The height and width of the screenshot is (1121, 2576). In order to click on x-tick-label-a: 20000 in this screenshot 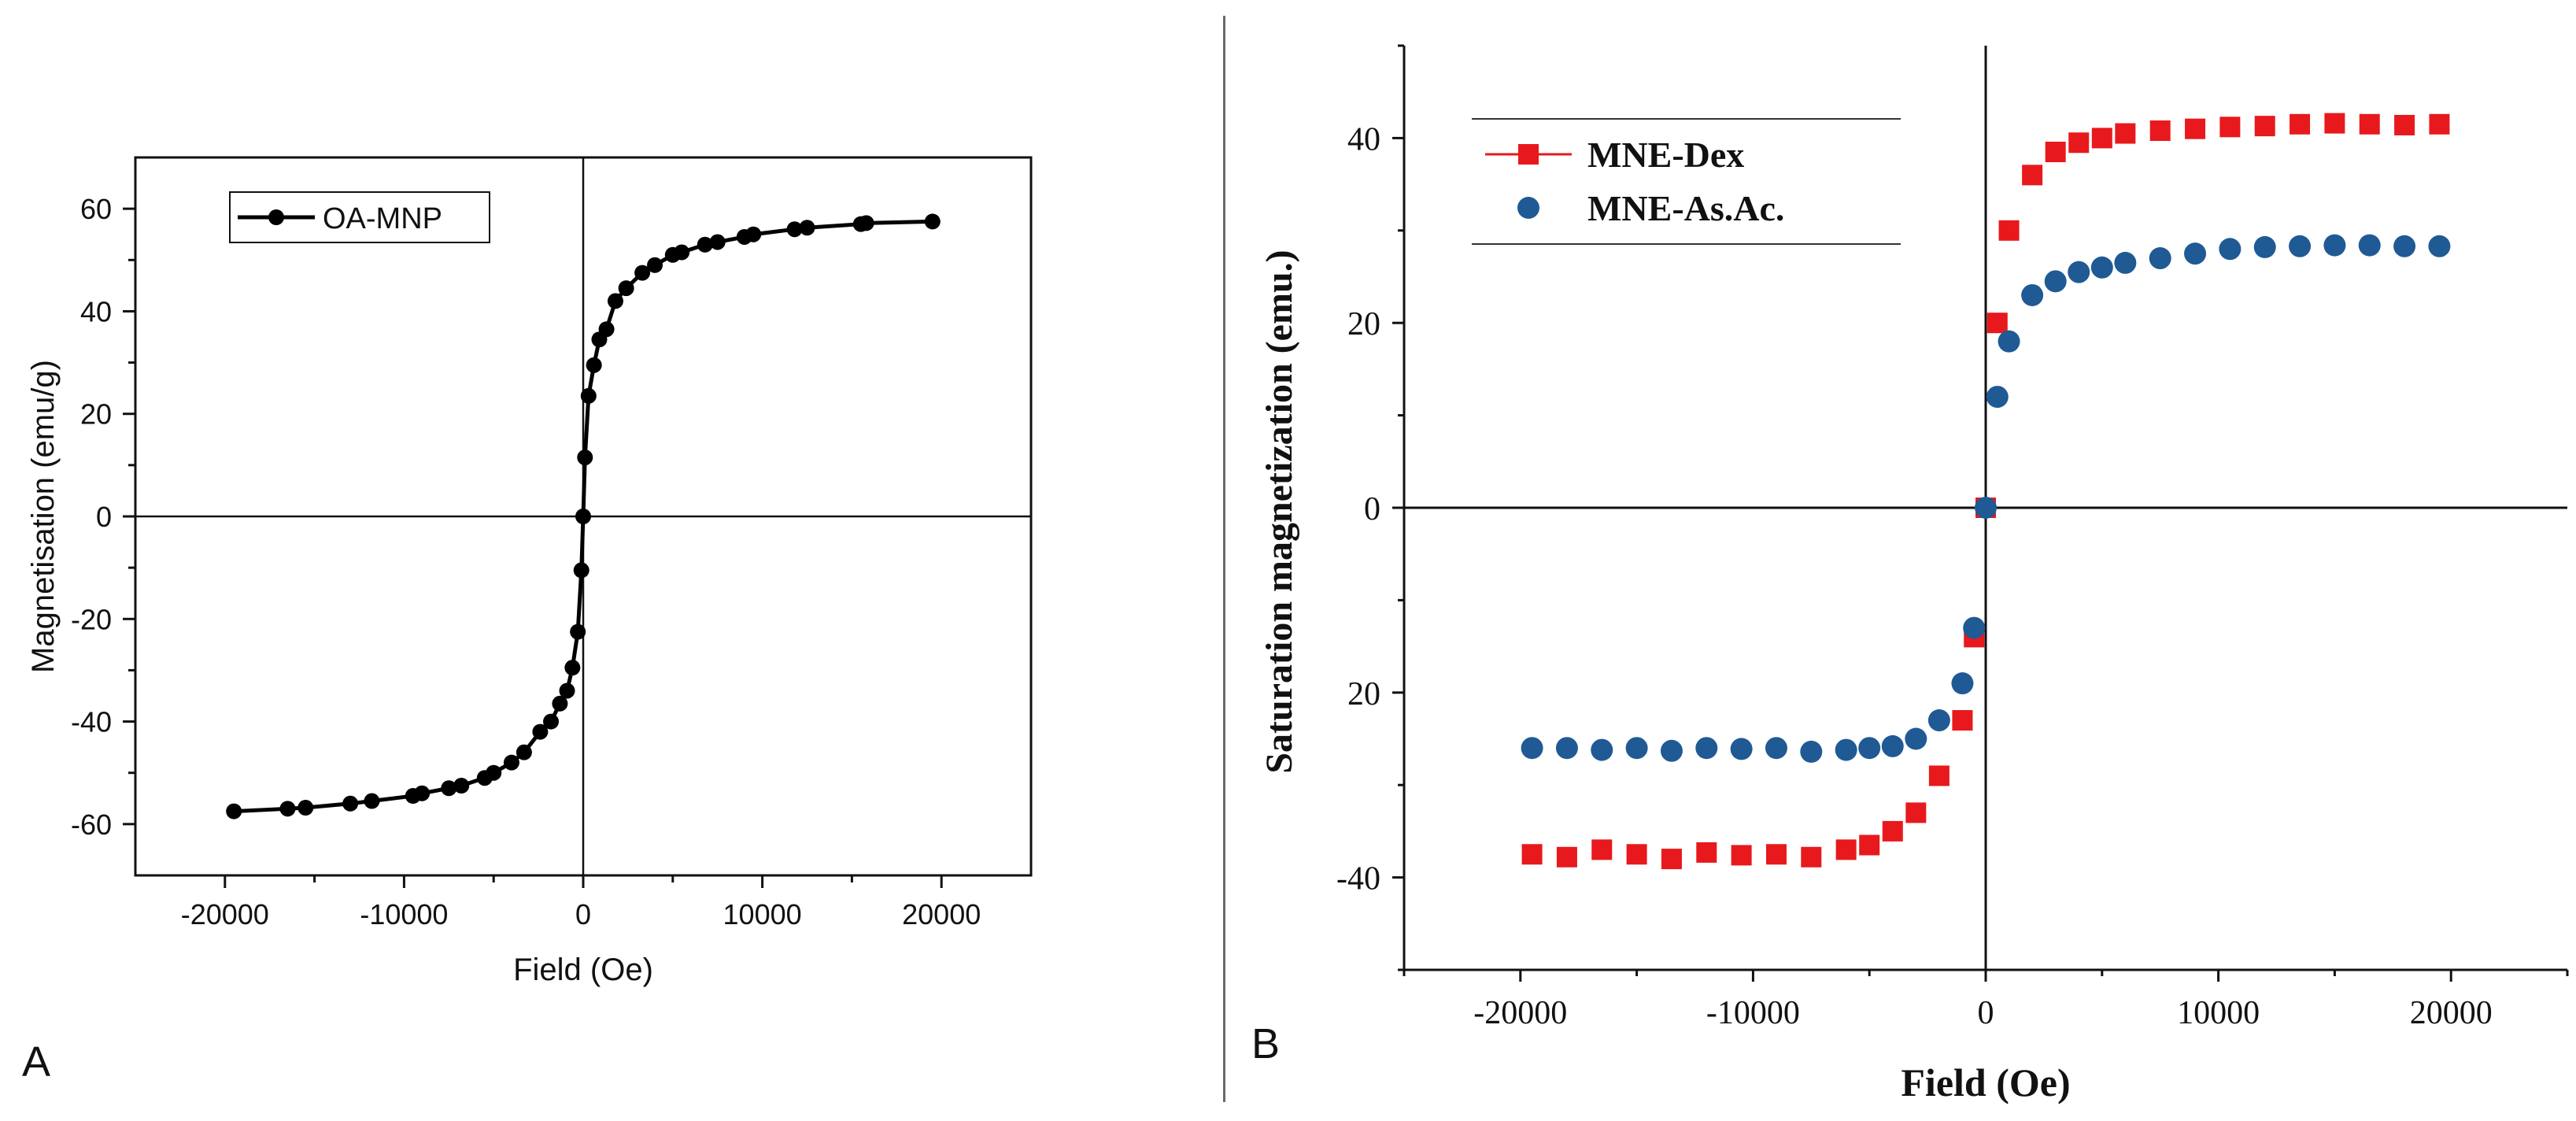, I will do `click(941, 914)`.